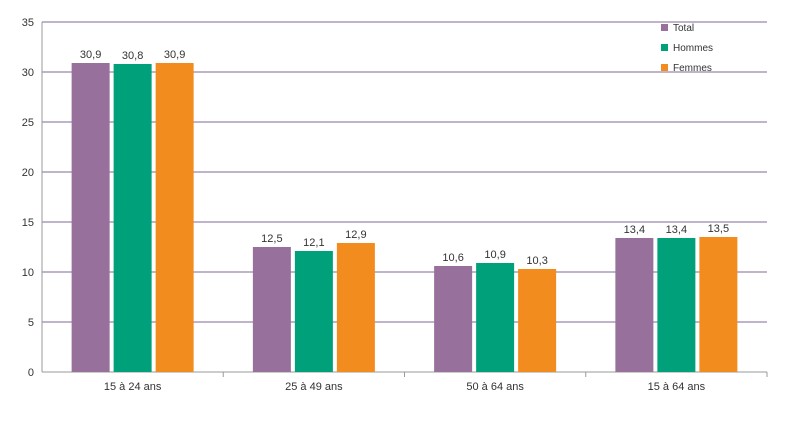  What do you see at coordinates (132, 56) in the screenshot?
I see `data-label: 30,8` at bounding box center [132, 56].